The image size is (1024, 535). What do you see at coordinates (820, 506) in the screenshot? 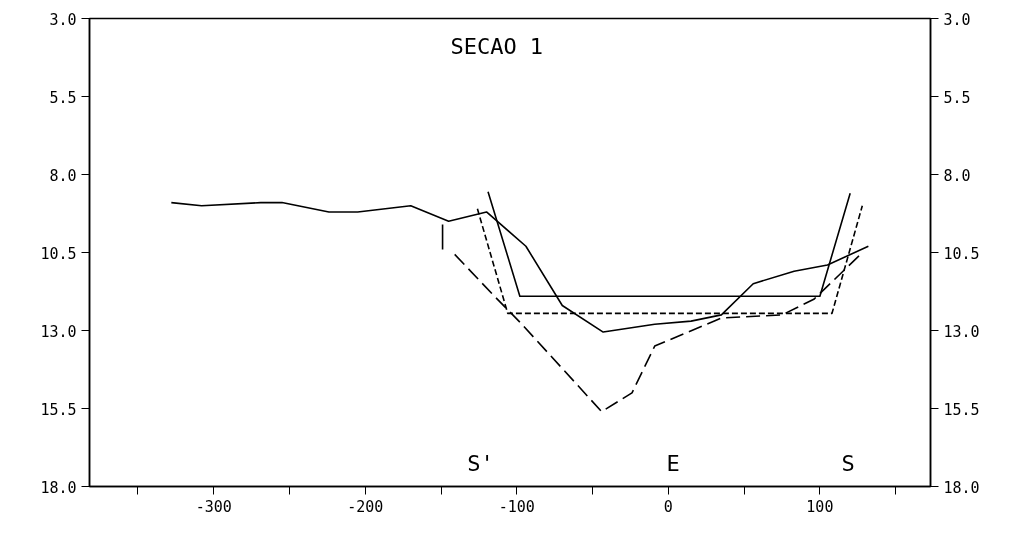
I see `x-tick-label: 100` at bounding box center [820, 506].